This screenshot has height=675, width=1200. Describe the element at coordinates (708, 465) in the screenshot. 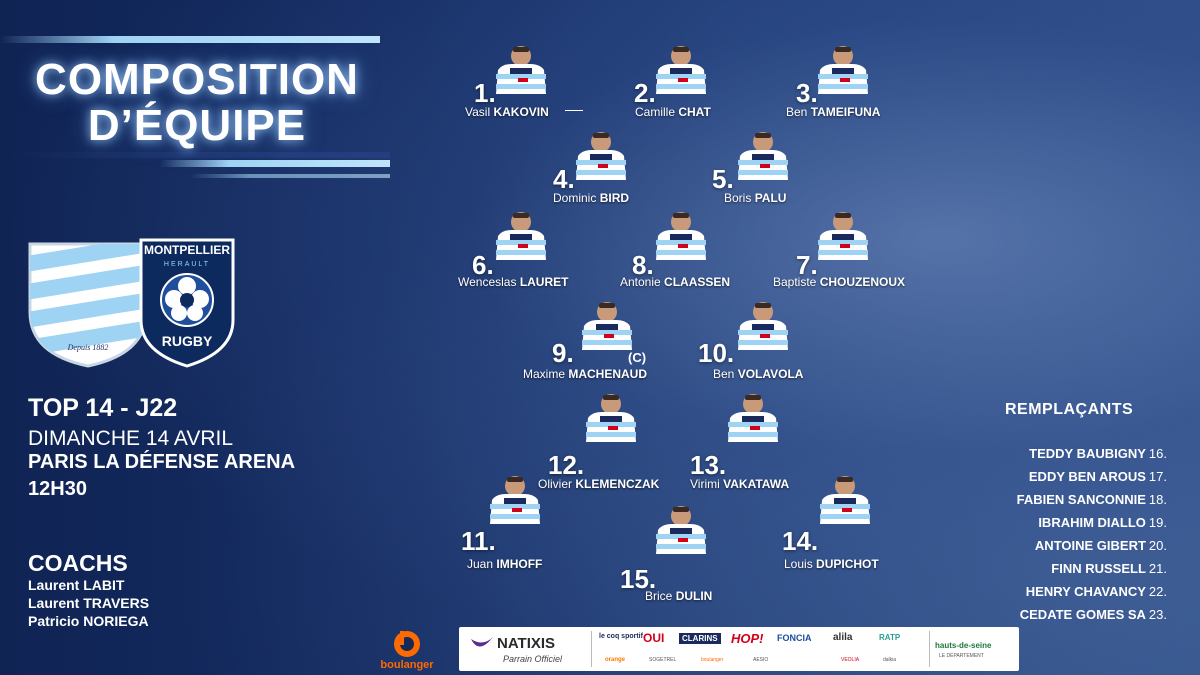

I see `player-number: 13.` at that location.